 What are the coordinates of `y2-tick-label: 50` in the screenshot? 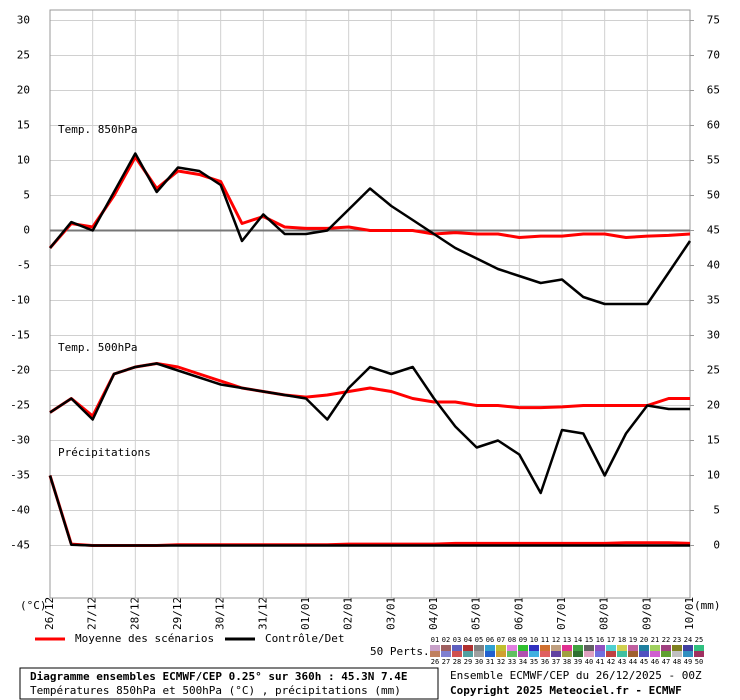 It's located at (713, 195).